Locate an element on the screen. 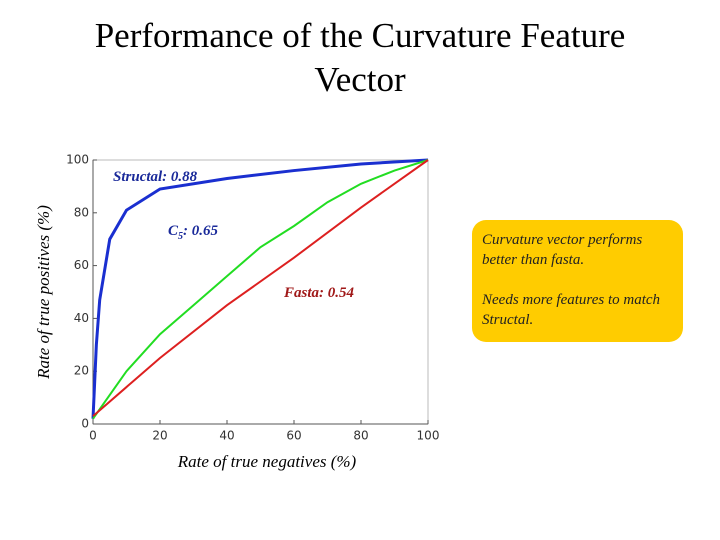 Image resolution: width=720 pixels, height=540 pixels. y-tick-label: 80 is located at coordinates (81, 212).